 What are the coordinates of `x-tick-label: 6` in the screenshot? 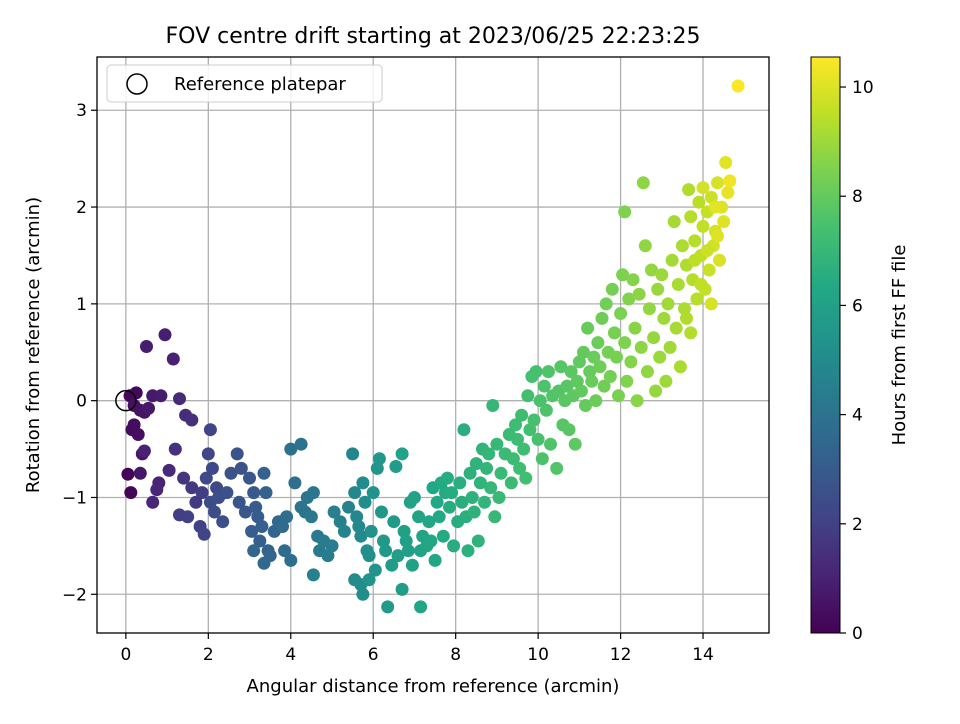 It's located at (373, 655).